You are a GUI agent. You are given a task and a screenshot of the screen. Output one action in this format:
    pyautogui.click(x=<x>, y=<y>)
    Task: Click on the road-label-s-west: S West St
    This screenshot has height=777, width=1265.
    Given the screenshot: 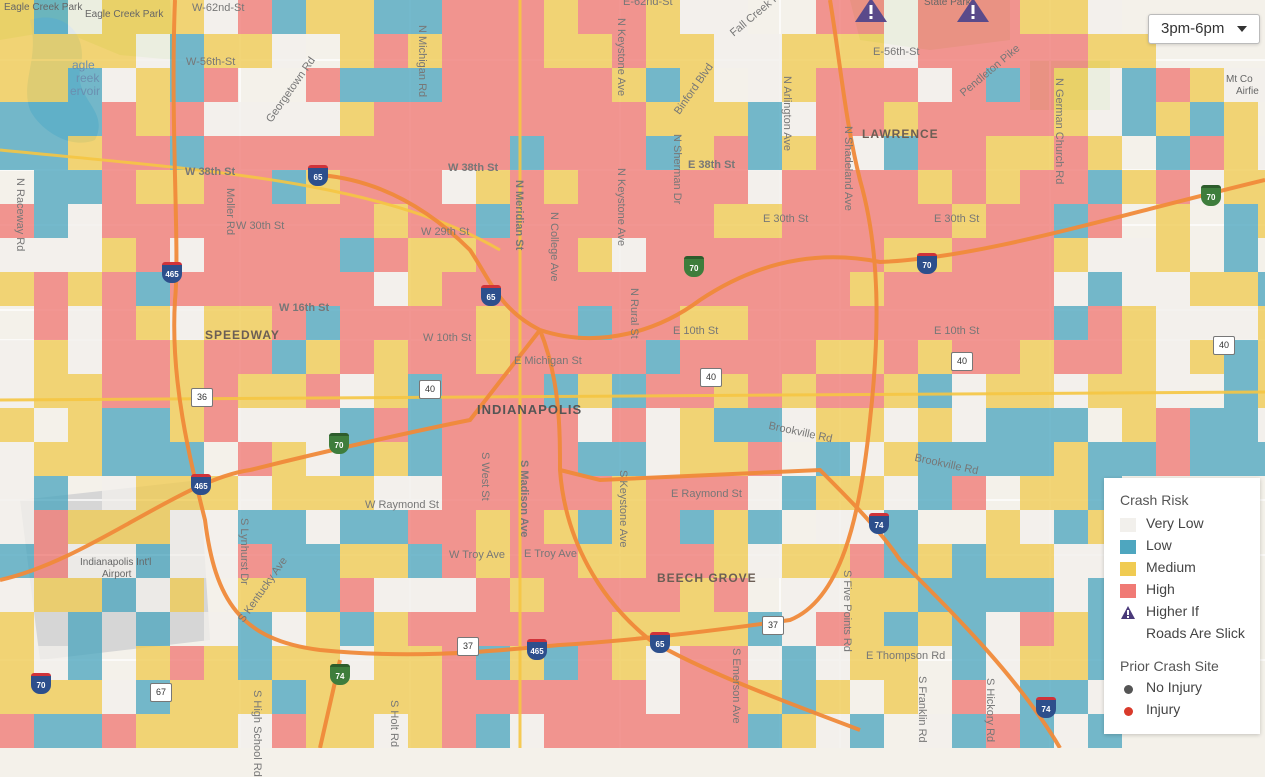 What is the action you would take?
    pyautogui.click(x=485, y=476)
    